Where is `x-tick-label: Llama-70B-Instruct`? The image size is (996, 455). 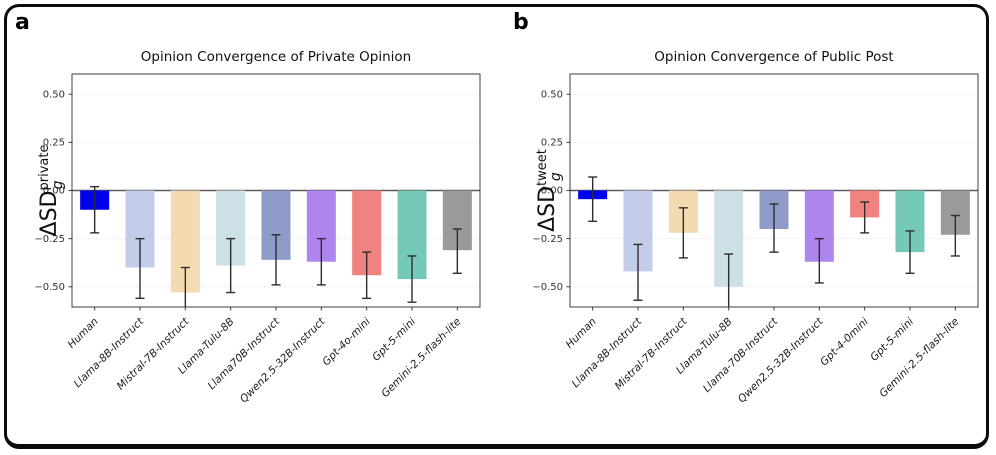
x-tick-label: Llama-70B-Instruct is located at coordinates (741, 355).